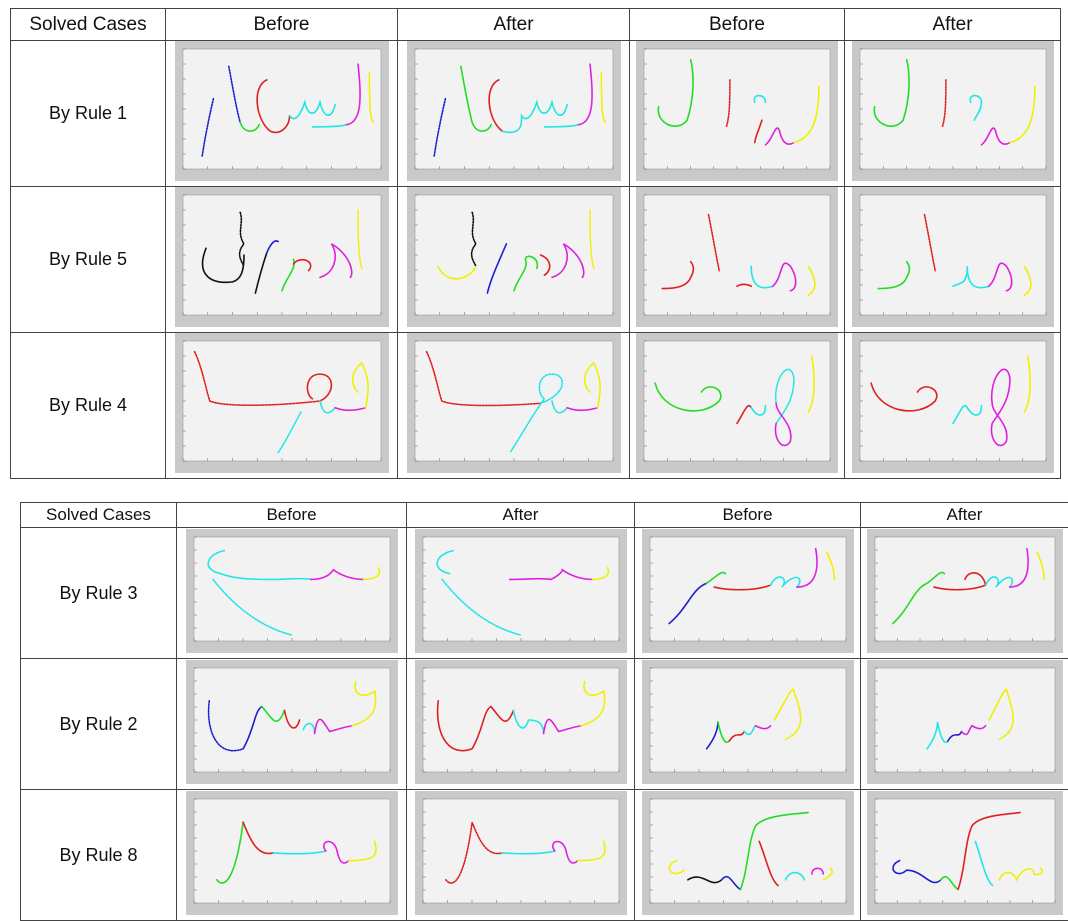 This screenshot has width=1068, height=921. I want to click on row-label: By Rule 3, so click(99, 593).